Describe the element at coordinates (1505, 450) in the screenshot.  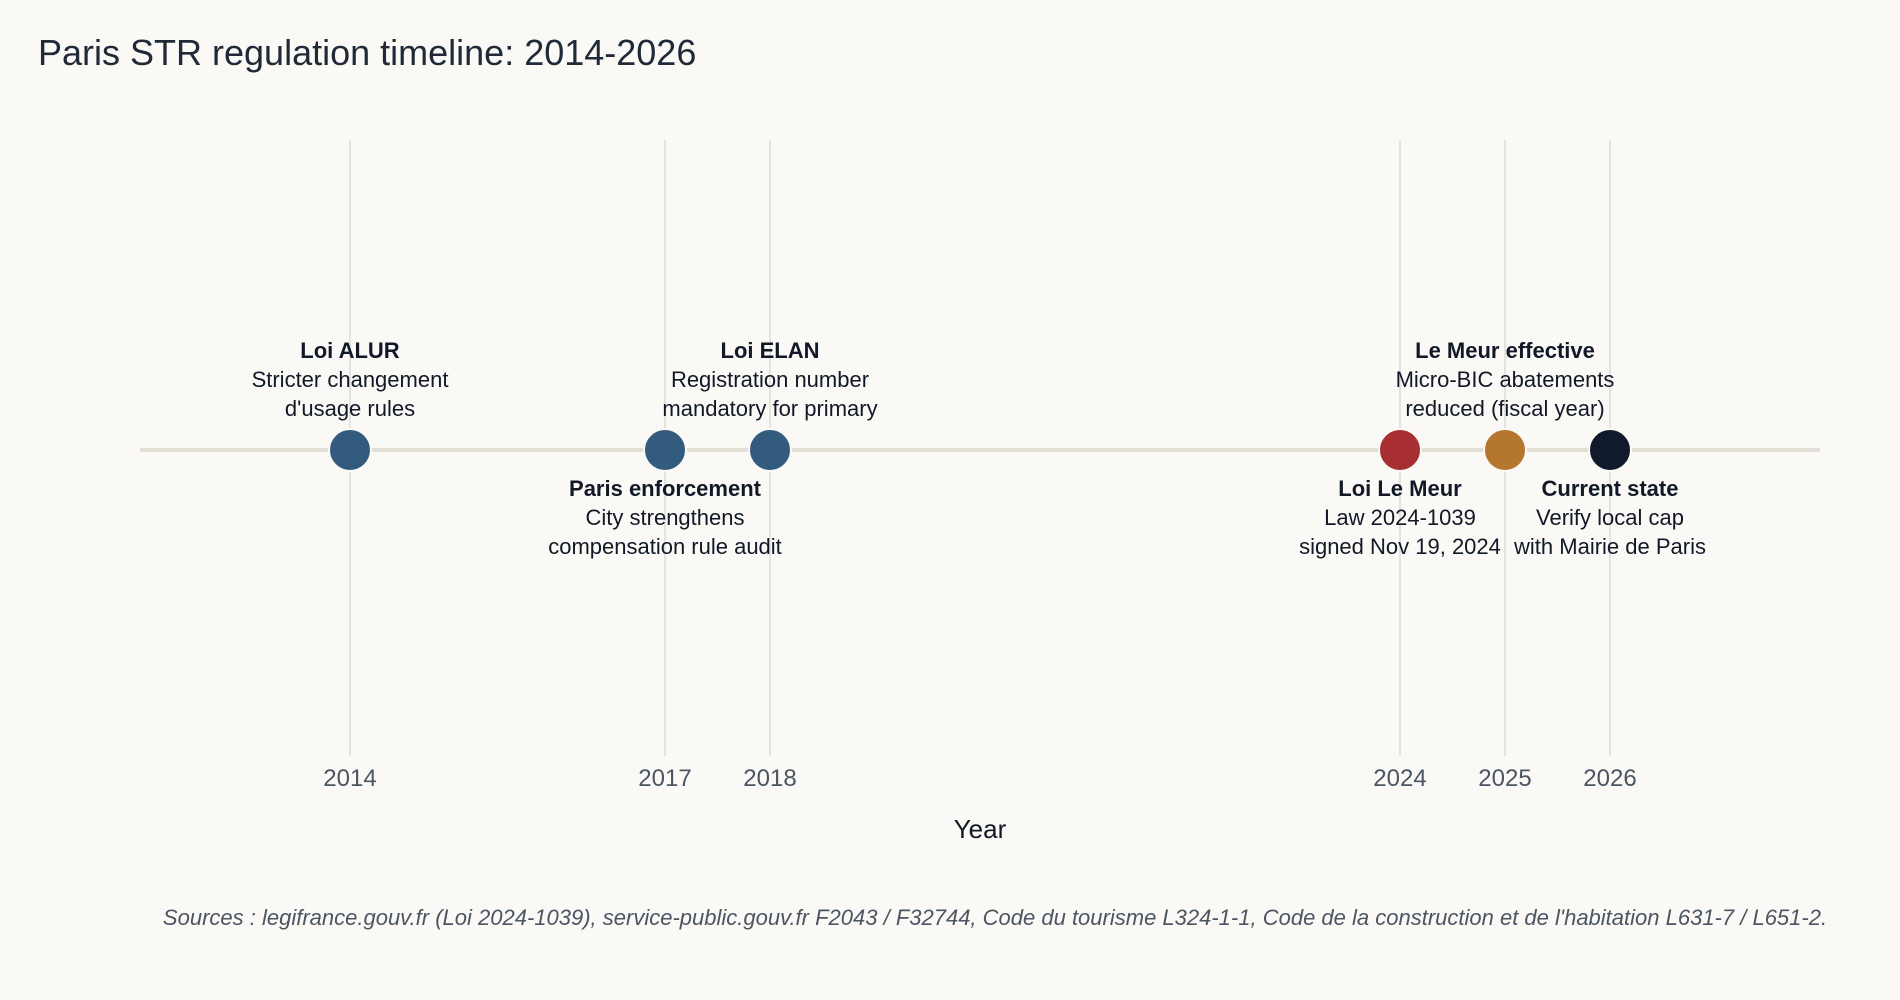
I see `event-point-2025` at that location.